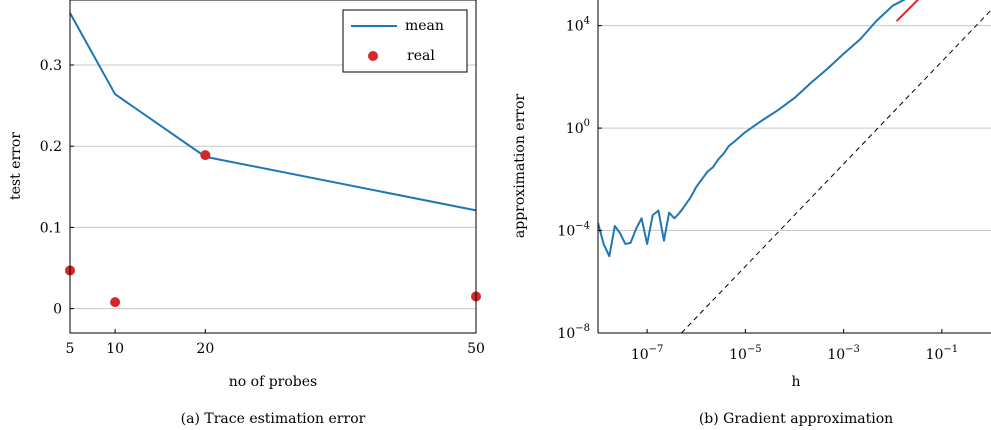 The image size is (991, 430). What do you see at coordinates (51, 228) in the screenshot?
I see `y-tick-label: 0.1` at bounding box center [51, 228].